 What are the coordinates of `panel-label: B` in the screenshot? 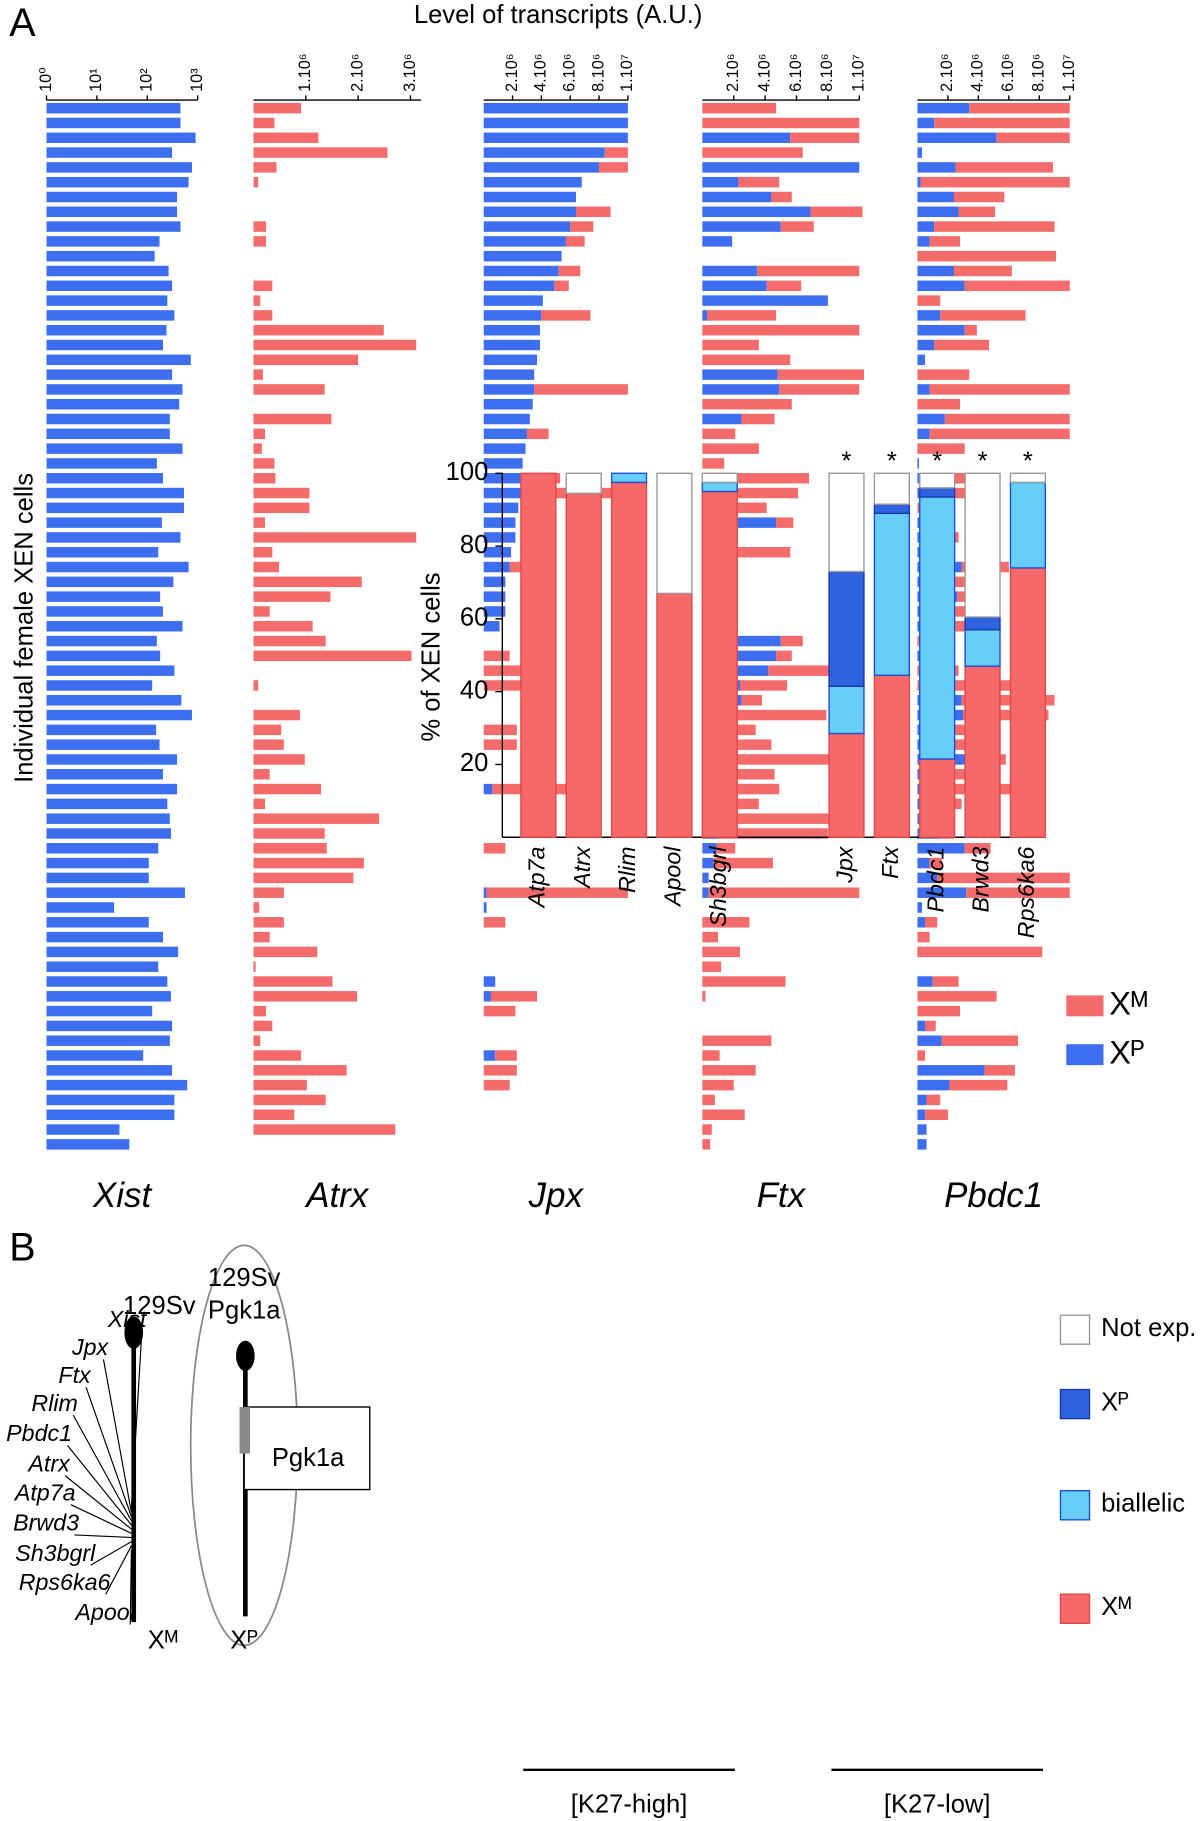 It's located at (22, 1247).